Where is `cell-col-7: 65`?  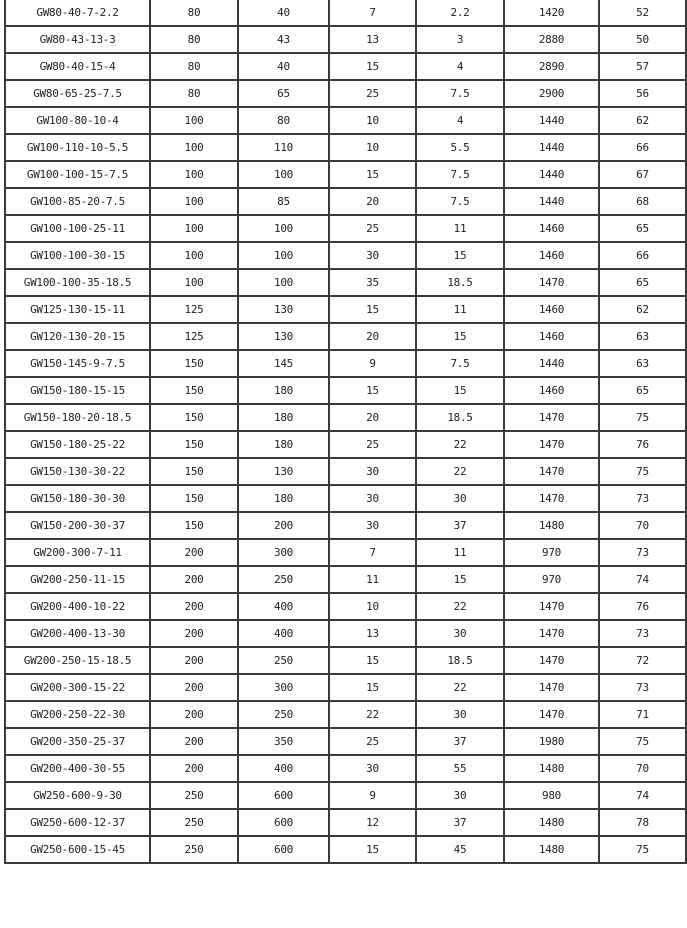 cell-col-7: 65 is located at coordinates (642, 228).